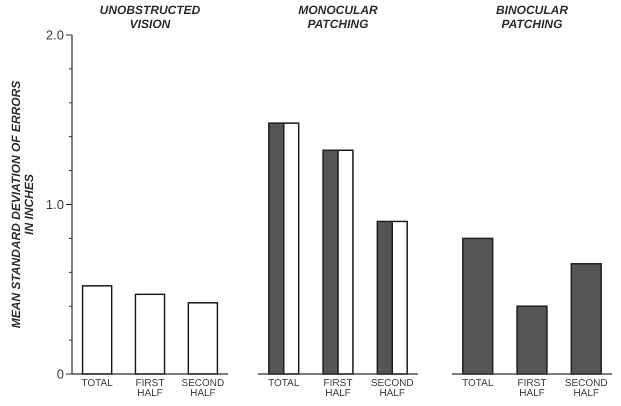 The image size is (621, 406). I want to click on y-tick-label: 2.0, so click(55, 35).